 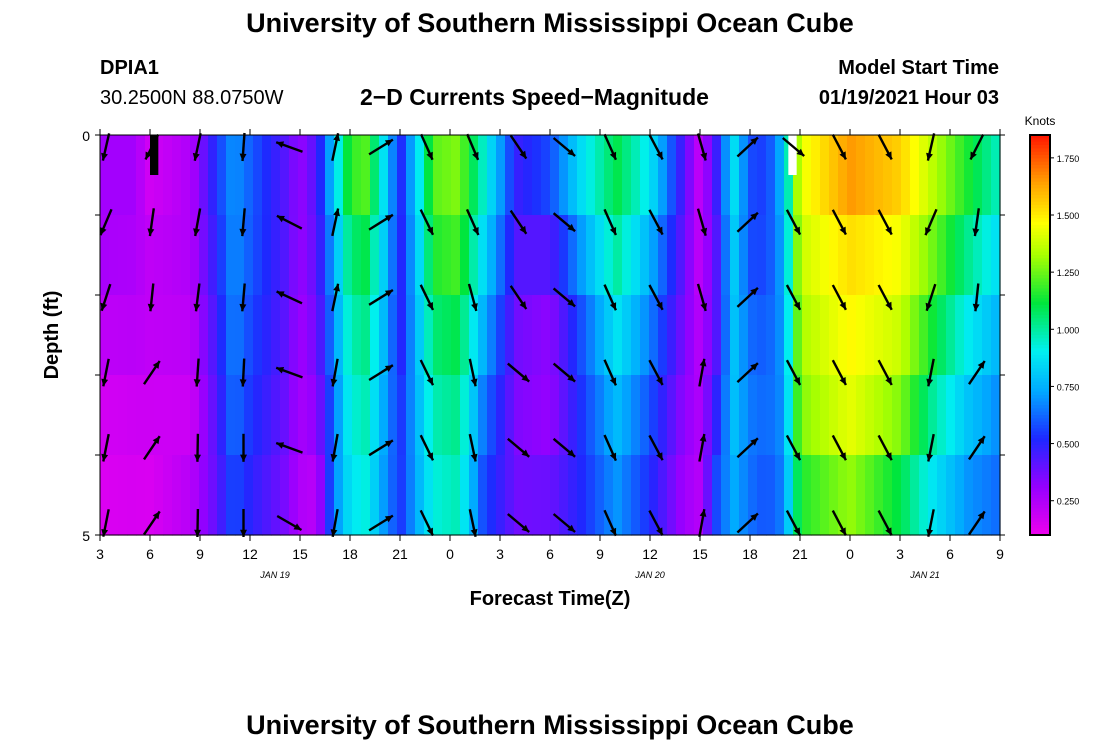 What do you see at coordinates (1068, 502) in the screenshot?
I see `colorbar-tick-label: 0.250` at bounding box center [1068, 502].